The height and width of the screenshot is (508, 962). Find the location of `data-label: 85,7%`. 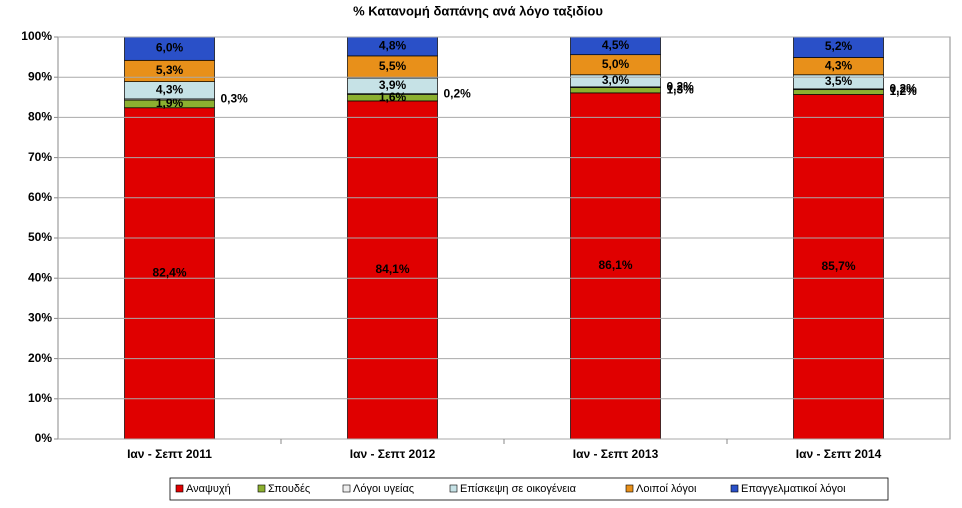

data-label: 85,7% is located at coordinates (838, 266).